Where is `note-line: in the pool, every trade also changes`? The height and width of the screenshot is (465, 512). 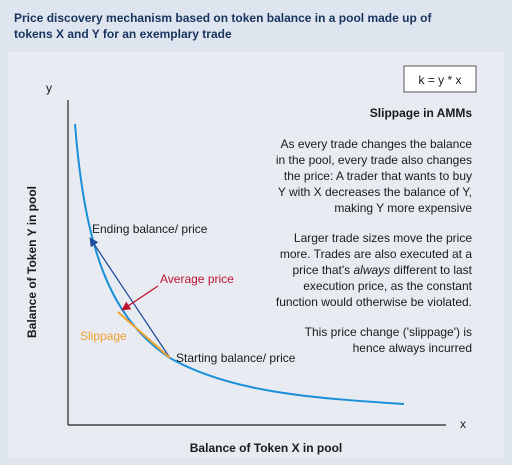 note-line: in the pool, every trade also changes is located at coordinates (374, 160).